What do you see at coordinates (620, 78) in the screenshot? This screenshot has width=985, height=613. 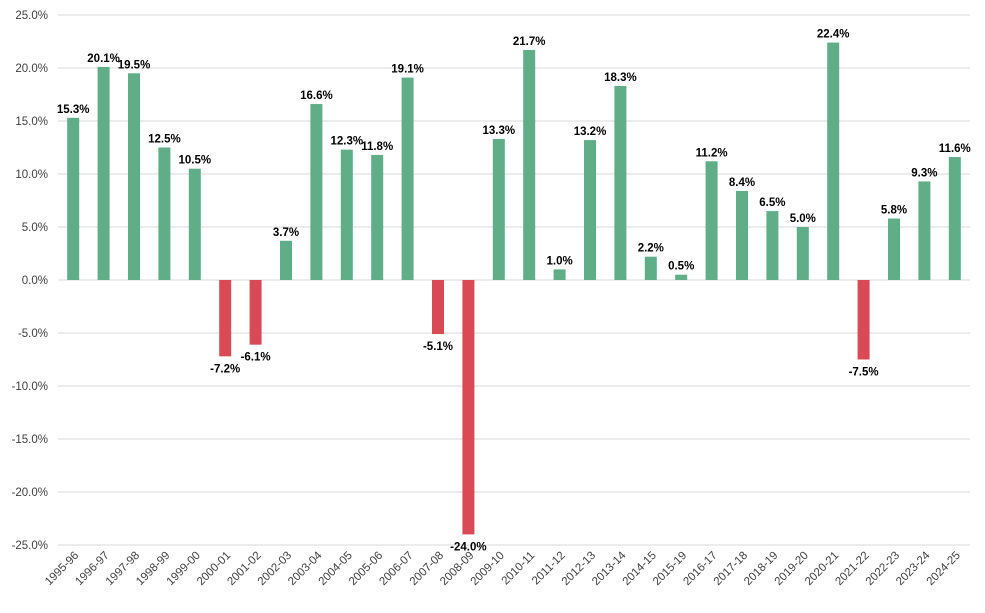 I see `data-label: 18.3%` at bounding box center [620, 78].